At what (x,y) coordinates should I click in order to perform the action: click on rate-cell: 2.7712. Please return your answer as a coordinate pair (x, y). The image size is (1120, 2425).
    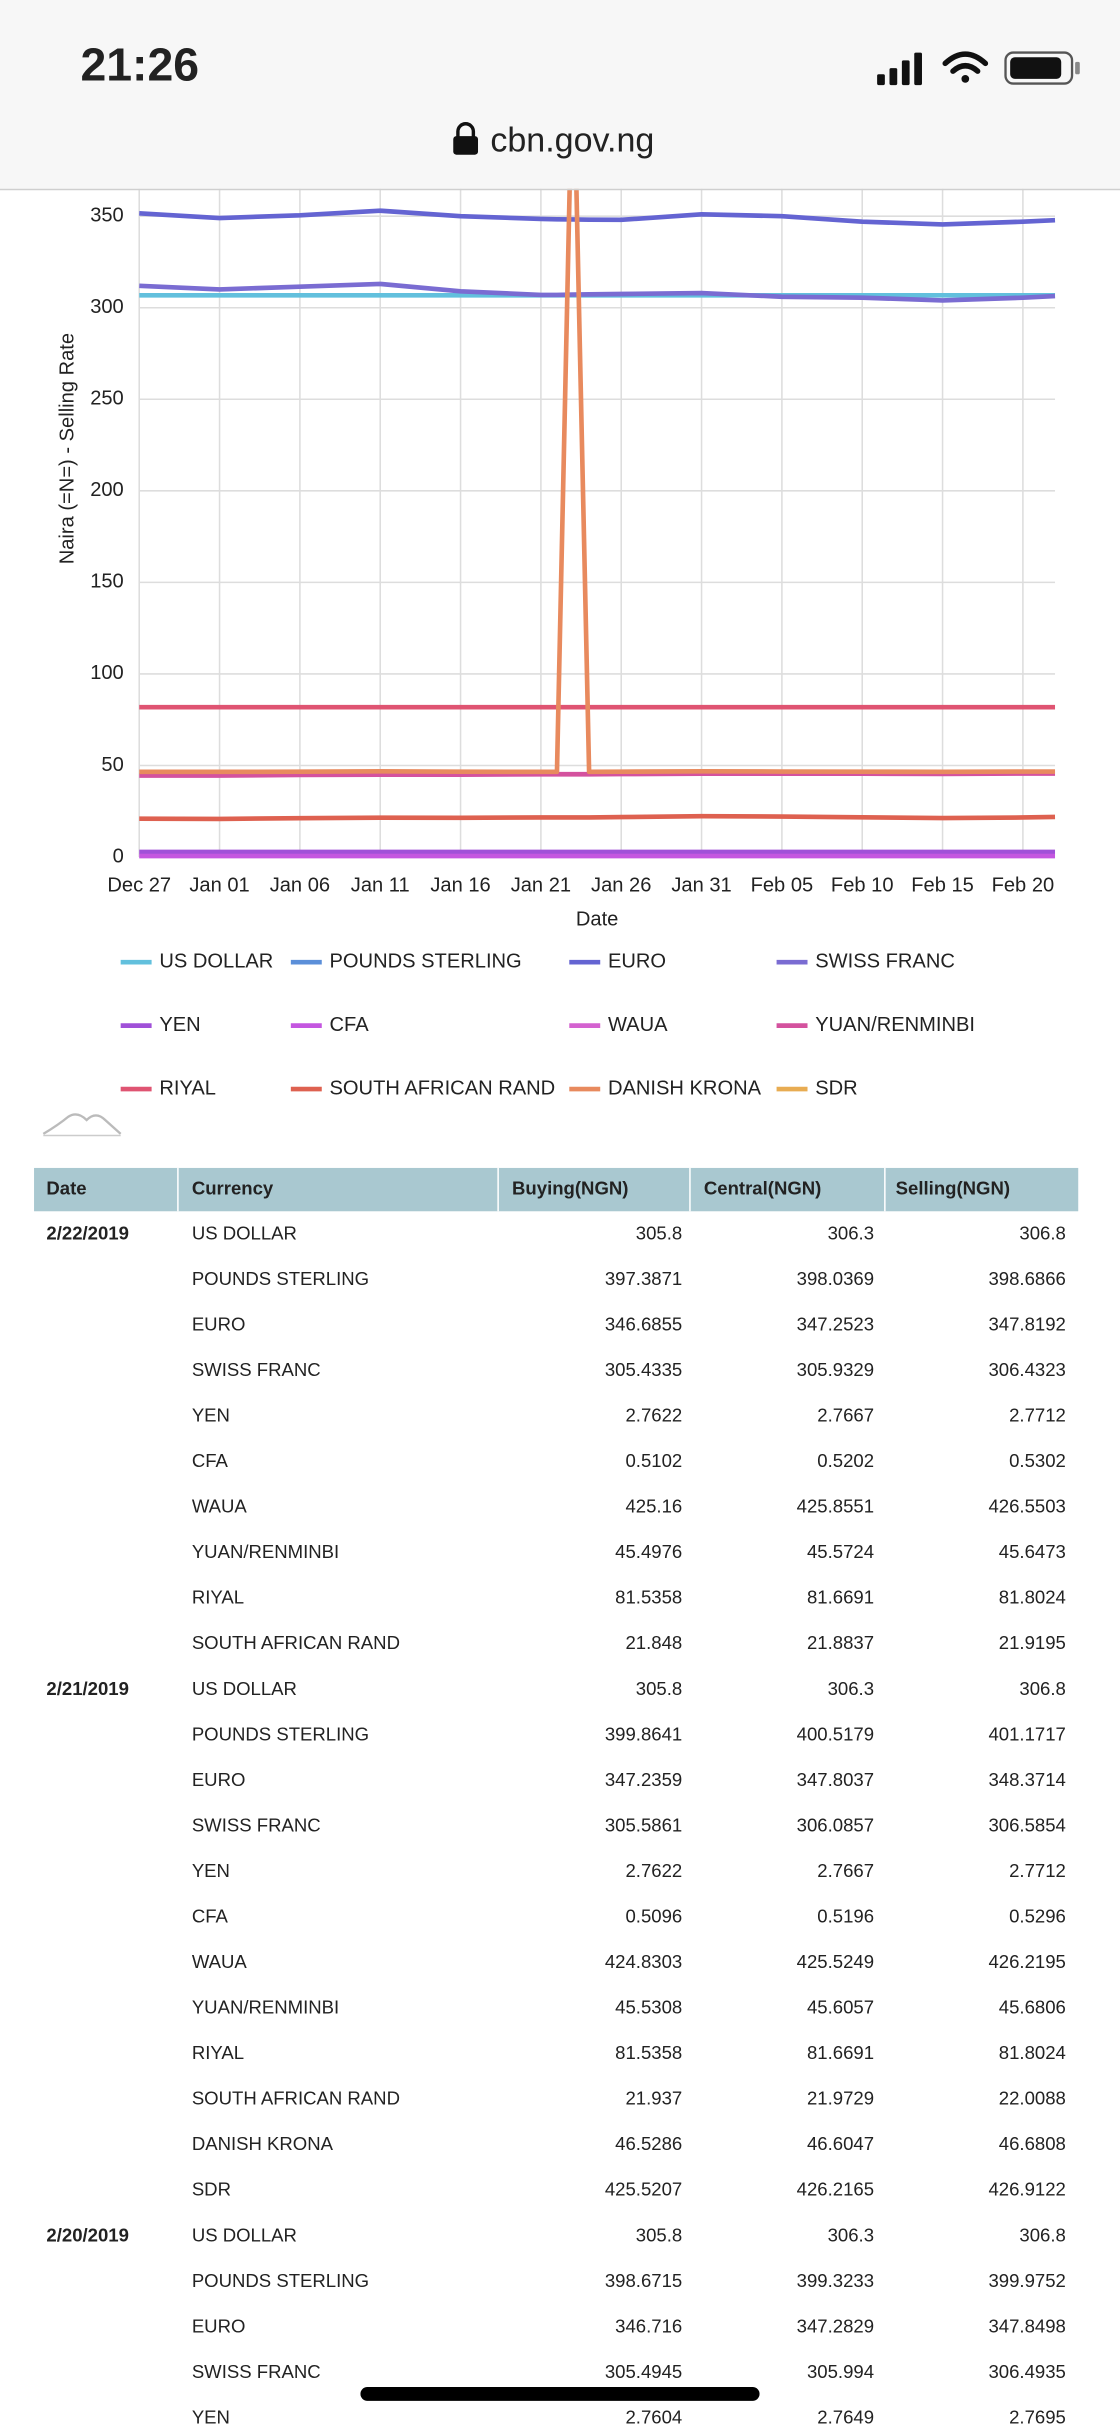
    Looking at the image, I should click on (1037, 1870).